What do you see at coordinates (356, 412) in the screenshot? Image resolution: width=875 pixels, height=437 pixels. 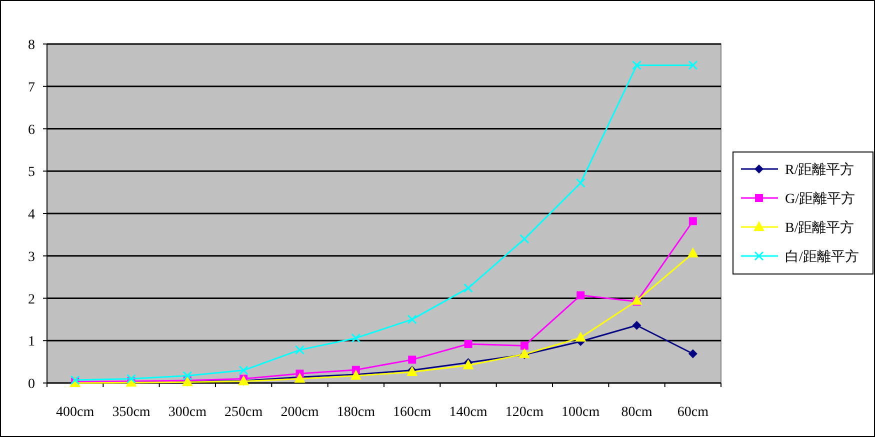 I see `x-tick-label: 180cm` at bounding box center [356, 412].